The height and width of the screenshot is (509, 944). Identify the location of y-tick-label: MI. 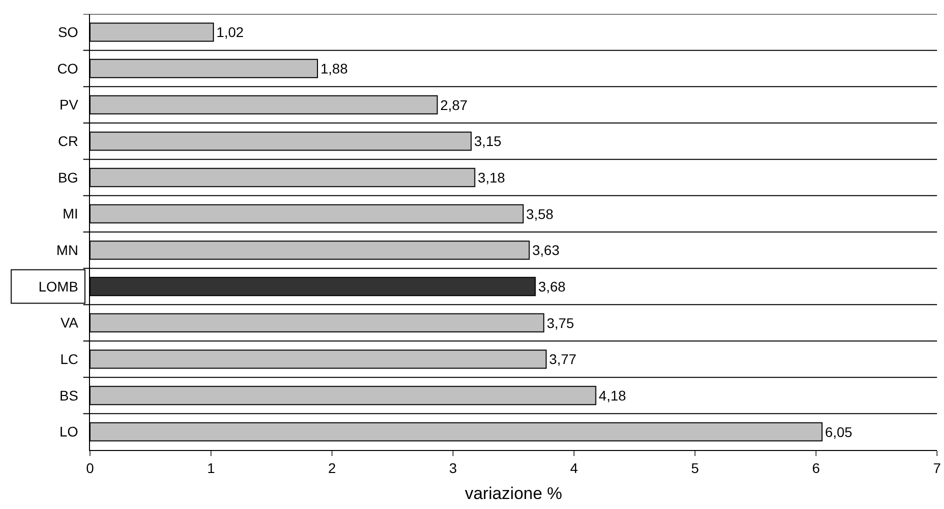
(70, 214).